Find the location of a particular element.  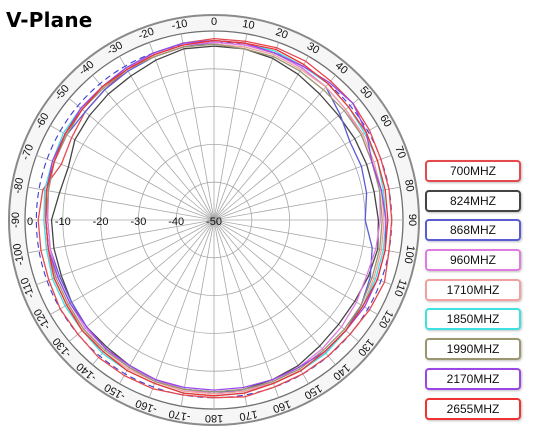

legend-item: 960MHZ is located at coordinates (473, 260).